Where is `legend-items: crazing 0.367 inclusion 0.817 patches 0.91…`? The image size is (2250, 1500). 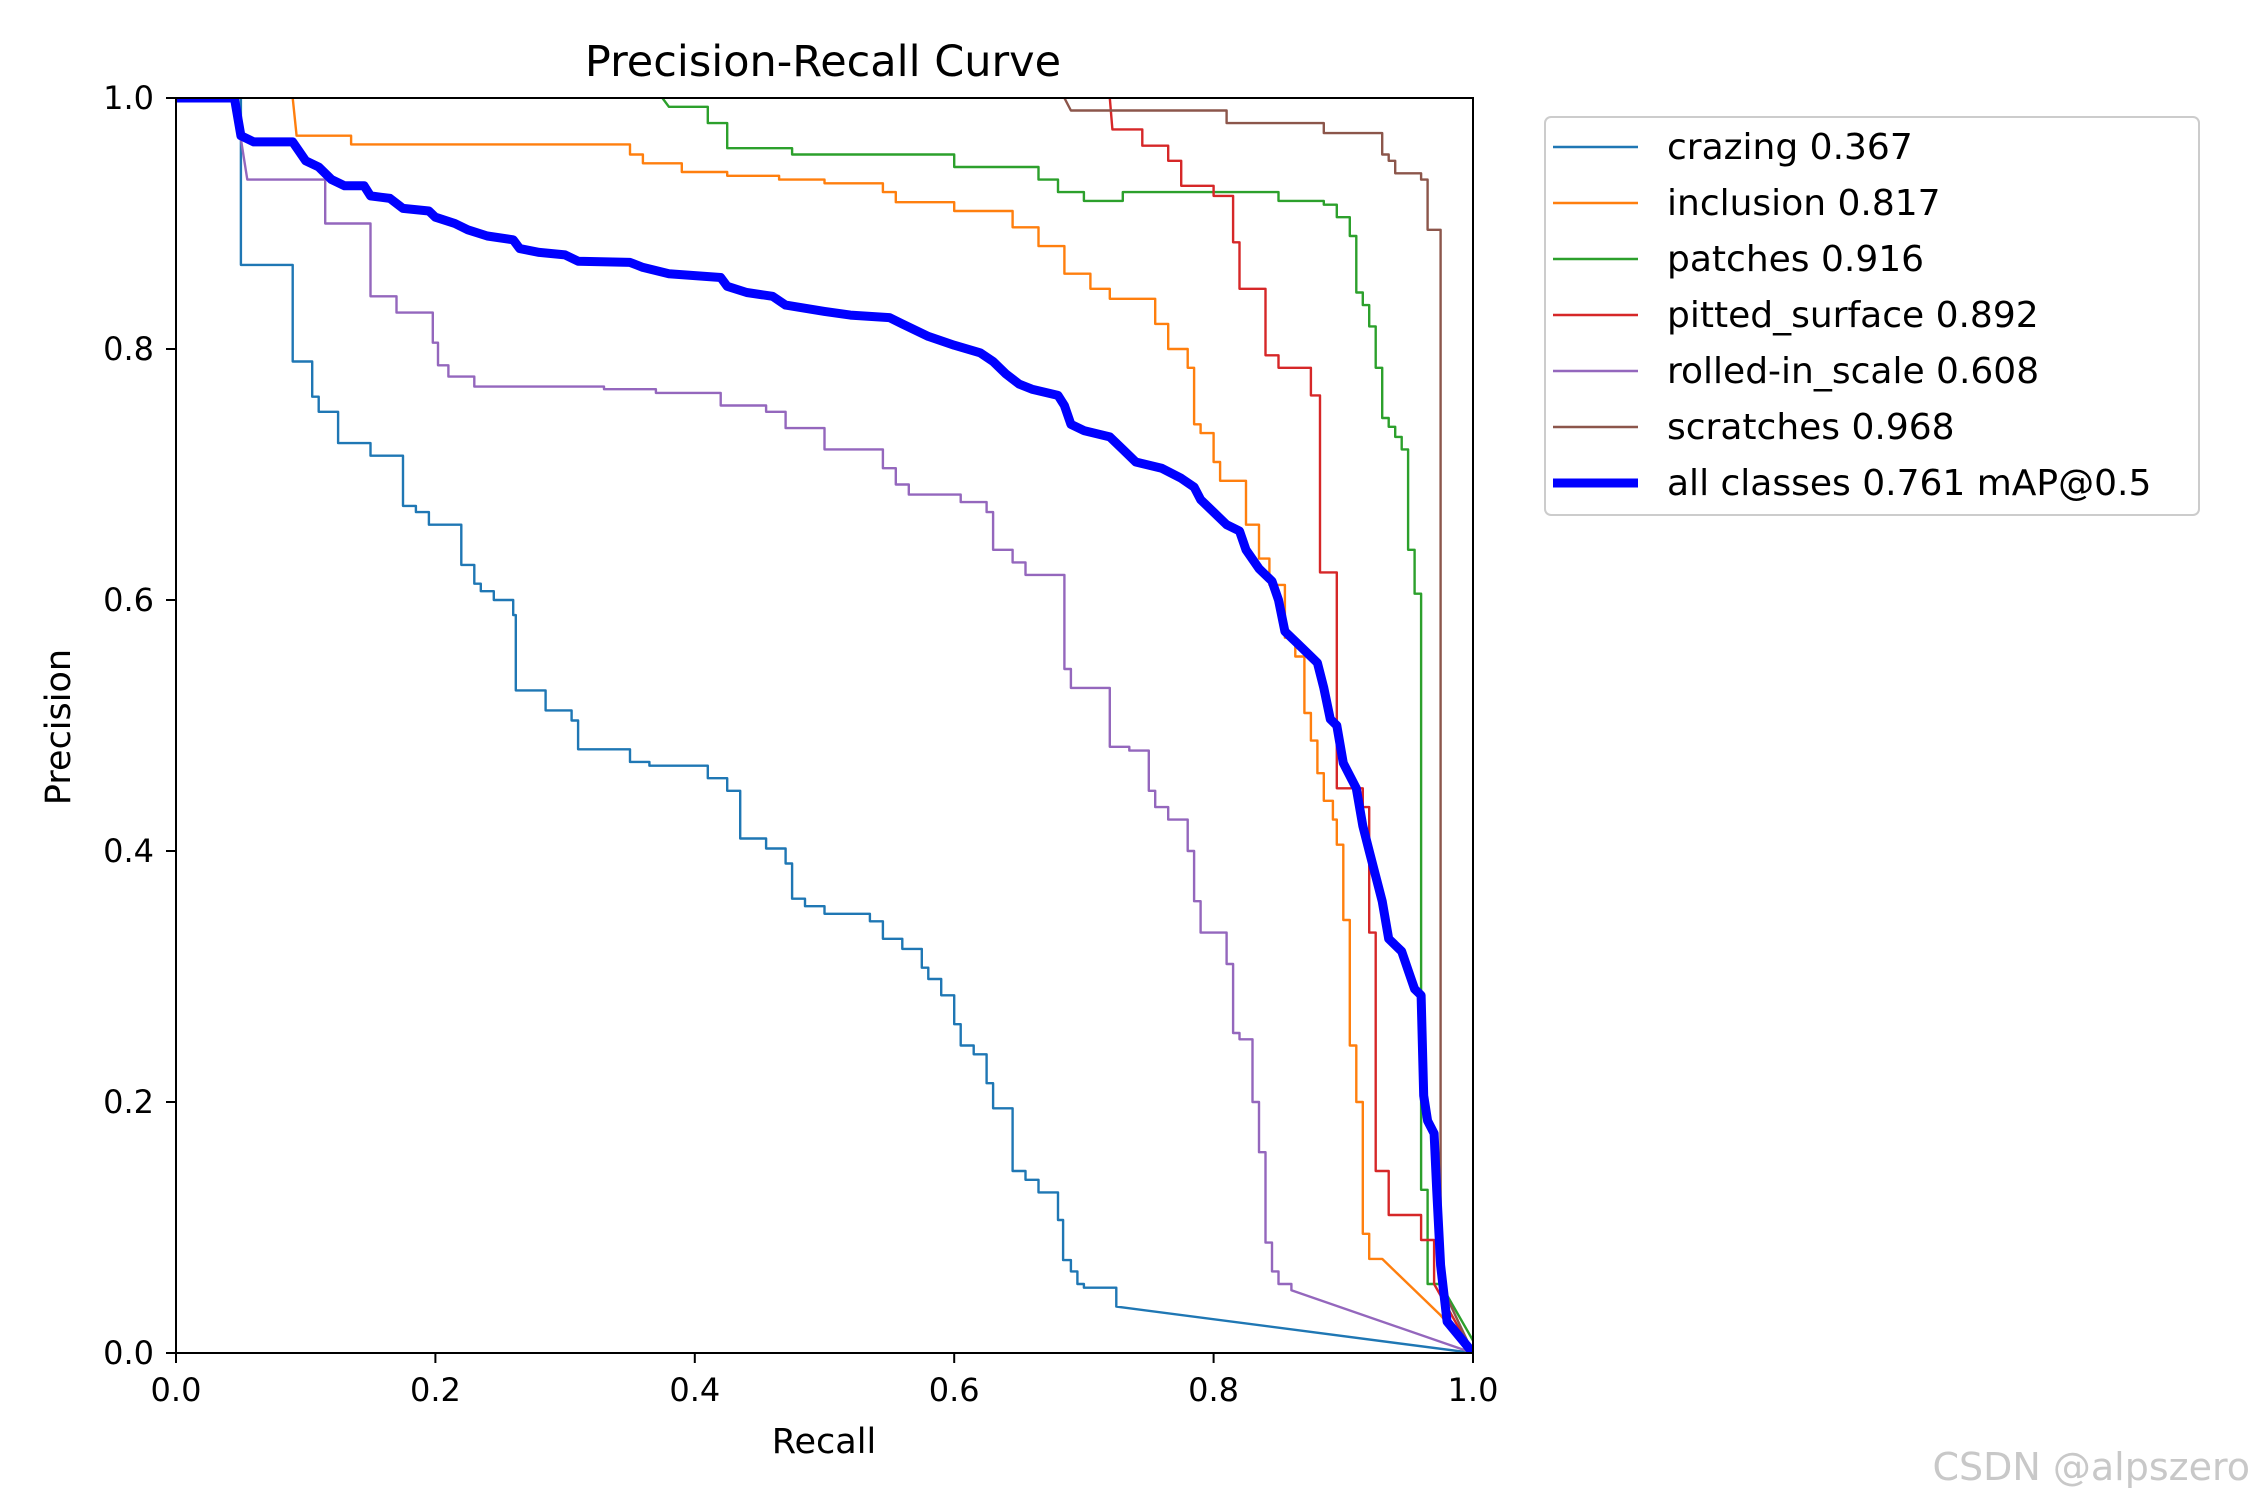
legend-items: crazing 0.367 inclusion 0.817 patches 0.91… is located at coordinates (1852, 315).